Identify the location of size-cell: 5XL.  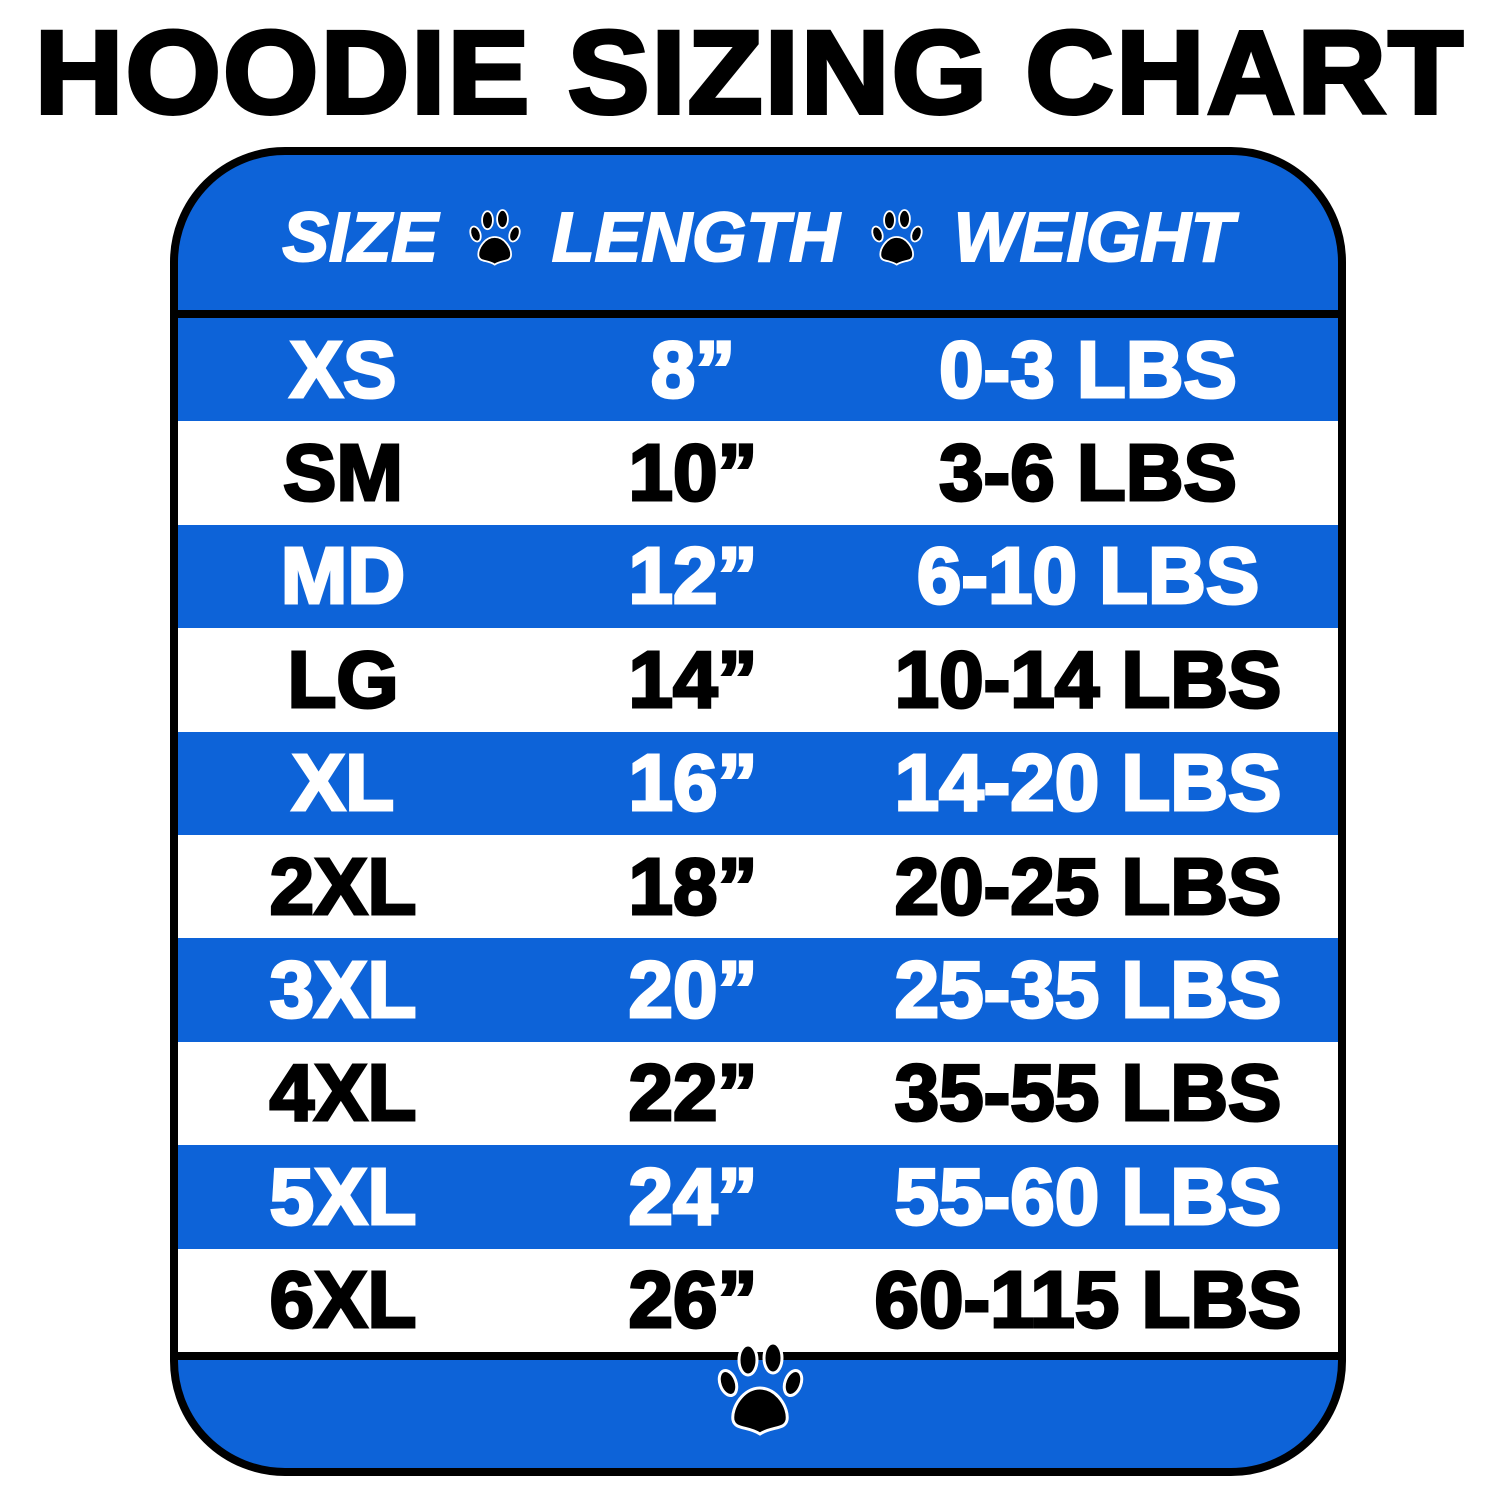
(343, 1196).